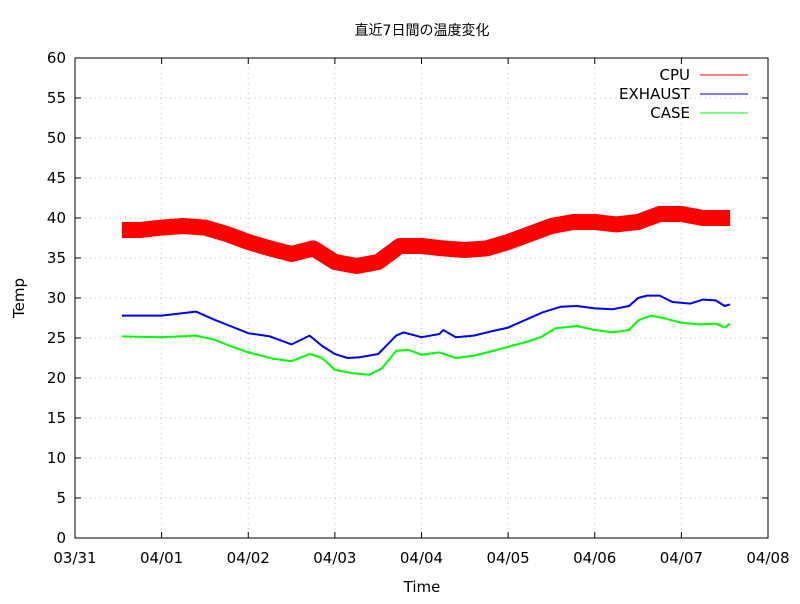  Describe the element at coordinates (675, 75) in the screenshot. I see `legend-label-cpu: CPU` at that location.